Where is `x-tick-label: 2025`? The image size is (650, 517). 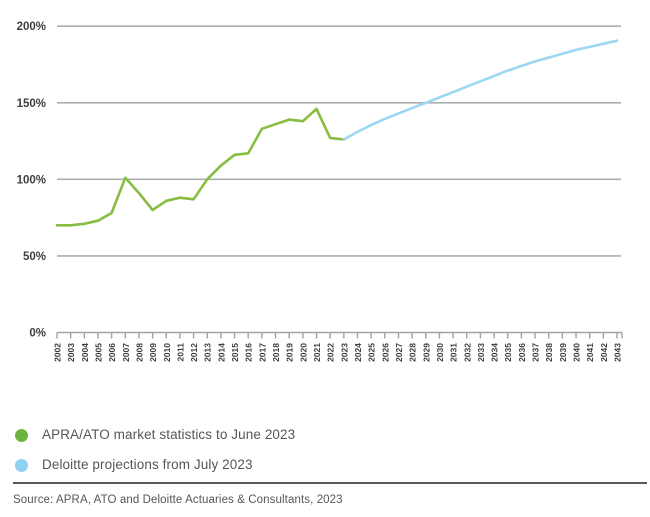
x-tick-label: 2025 is located at coordinates (372, 352).